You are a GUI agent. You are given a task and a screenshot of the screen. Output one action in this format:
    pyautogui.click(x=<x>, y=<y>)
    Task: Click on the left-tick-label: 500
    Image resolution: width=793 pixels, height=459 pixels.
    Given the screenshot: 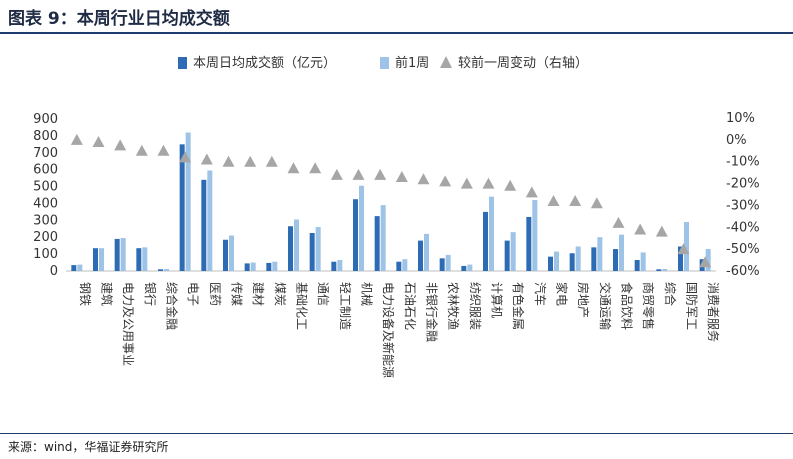 What is the action you would take?
    pyautogui.click(x=45, y=187)
    